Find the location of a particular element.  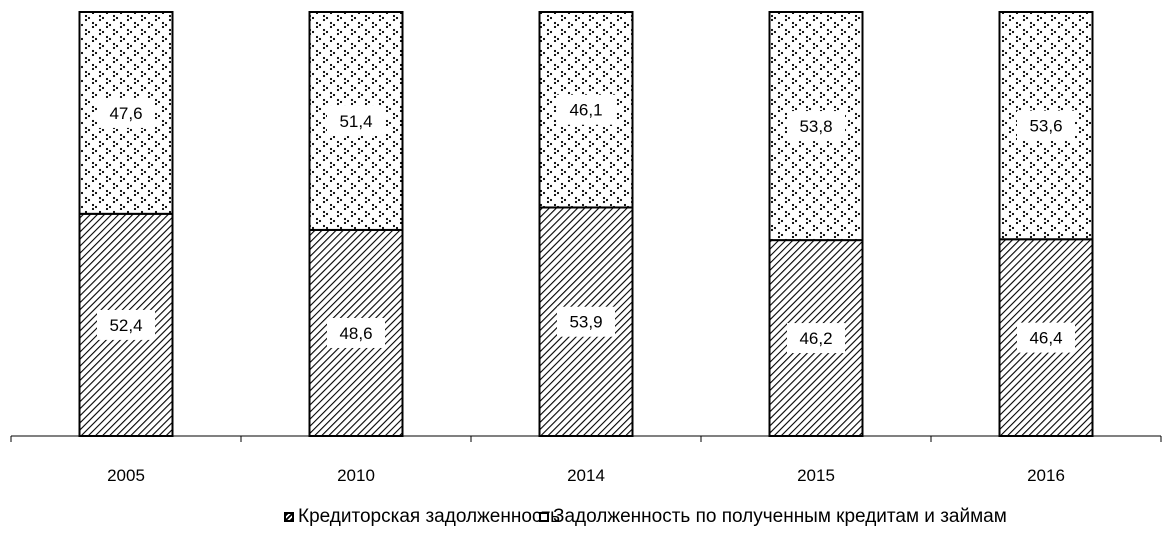

data-label-text: 46,2 is located at coordinates (815, 338).